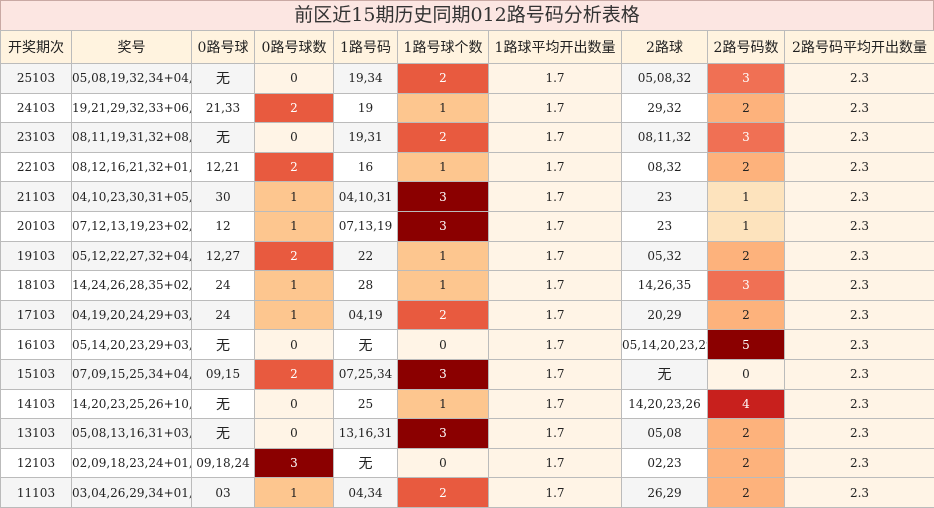 The height and width of the screenshot is (508, 934). Describe the element at coordinates (665, 79) in the screenshot. I see `r2-cell: 05,08,32` at that location.